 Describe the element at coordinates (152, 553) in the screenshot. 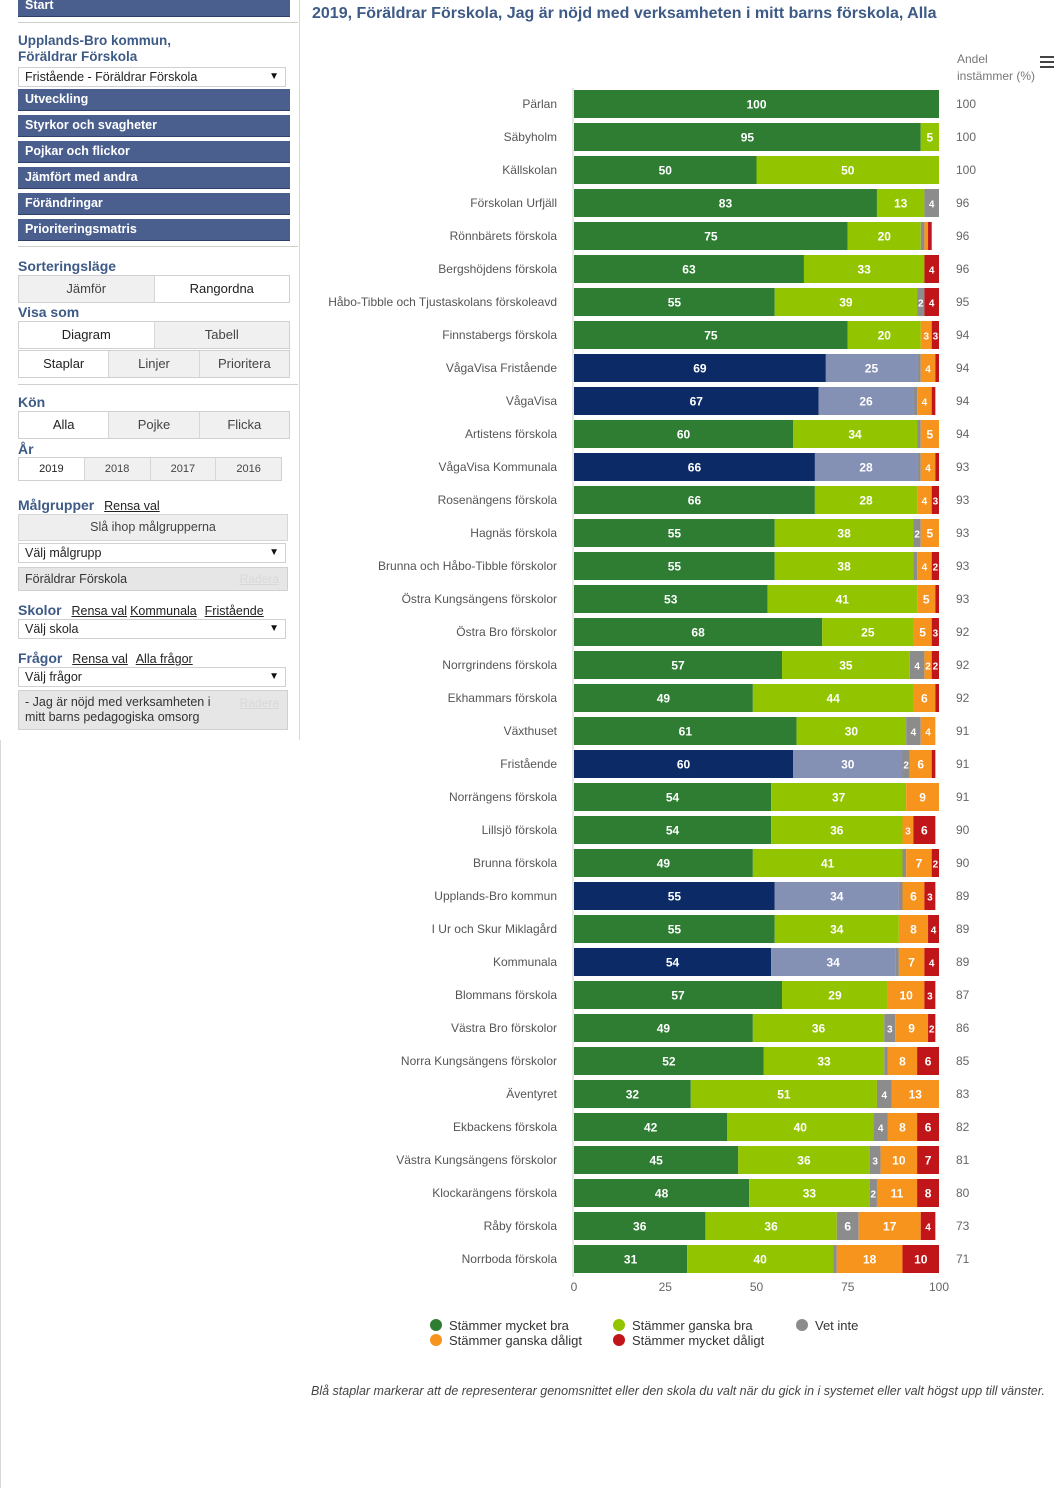

I see `group-select: Välj målgrupp ▼` at that location.